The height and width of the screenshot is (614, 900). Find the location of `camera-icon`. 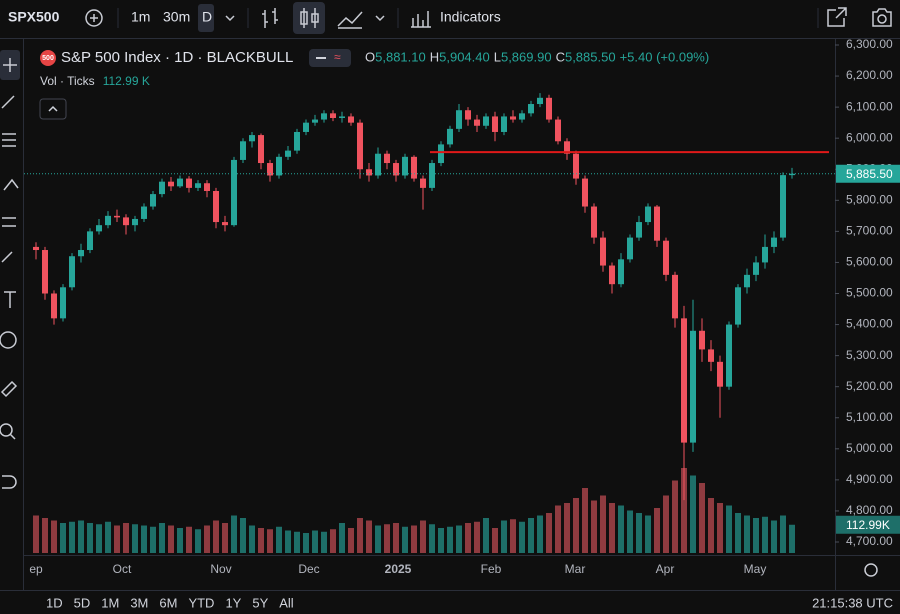

camera-icon is located at coordinates (882, 17).